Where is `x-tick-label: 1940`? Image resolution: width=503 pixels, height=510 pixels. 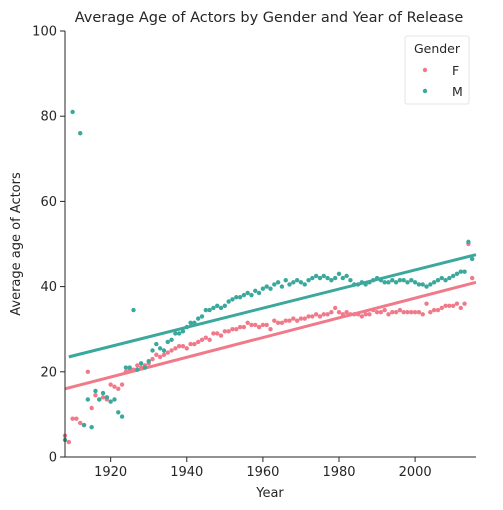 x-tick-label: 1940 is located at coordinates (186, 472).